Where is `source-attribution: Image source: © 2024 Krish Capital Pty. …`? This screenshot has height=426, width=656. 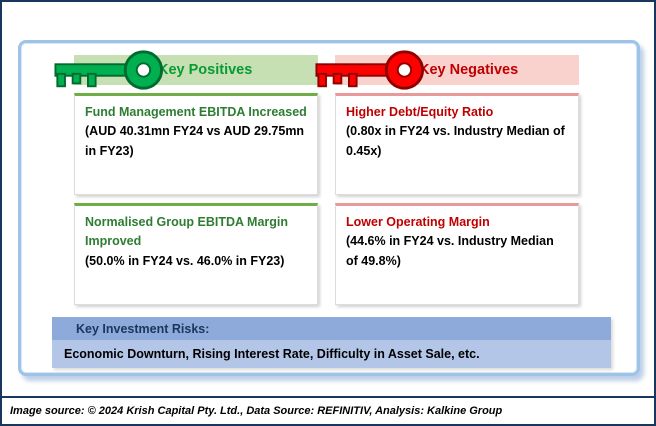
source-attribution: Image source: © 2024 Krish Capital Pty. … is located at coordinates (328, 410).